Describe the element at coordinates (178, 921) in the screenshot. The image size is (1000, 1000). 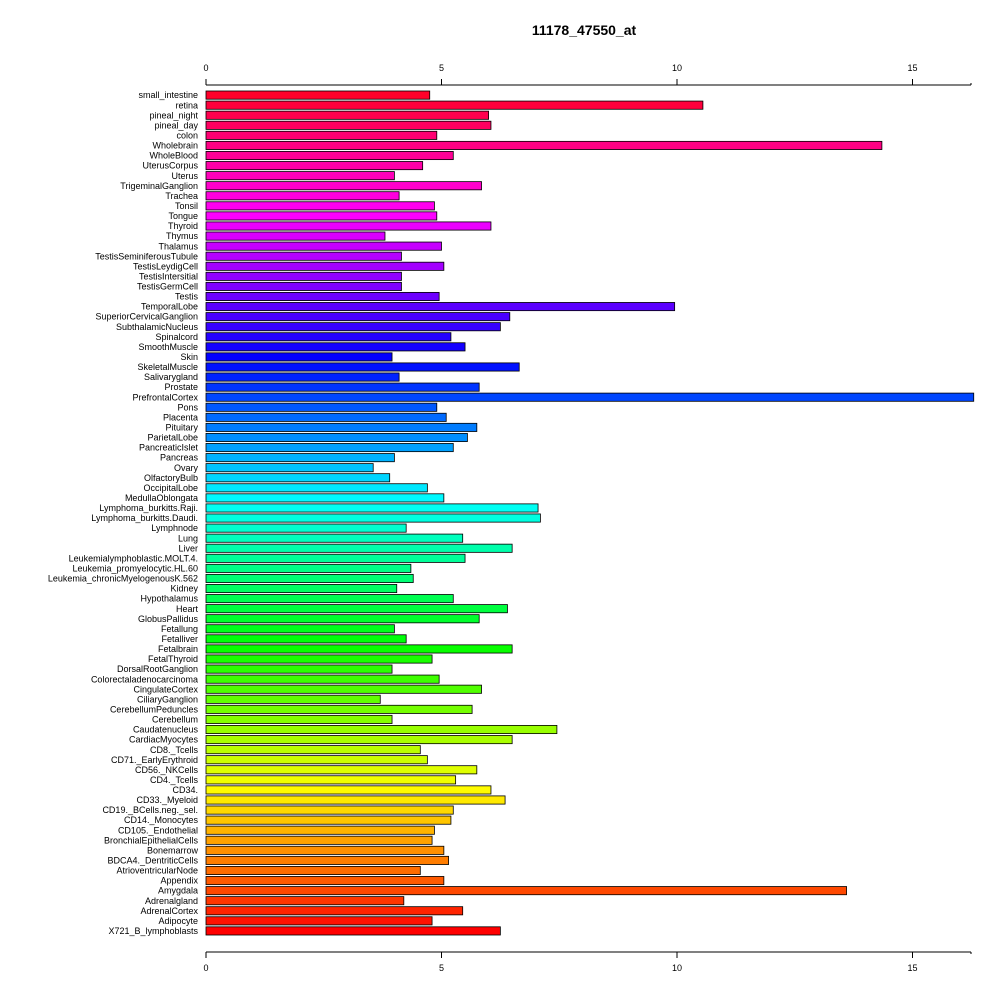
I see `category-label: Adipocyte` at that location.